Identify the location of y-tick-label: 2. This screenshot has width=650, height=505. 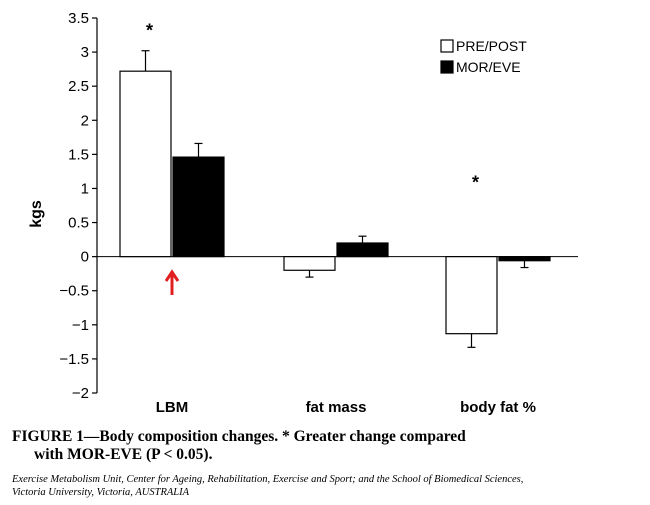
(85, 120).